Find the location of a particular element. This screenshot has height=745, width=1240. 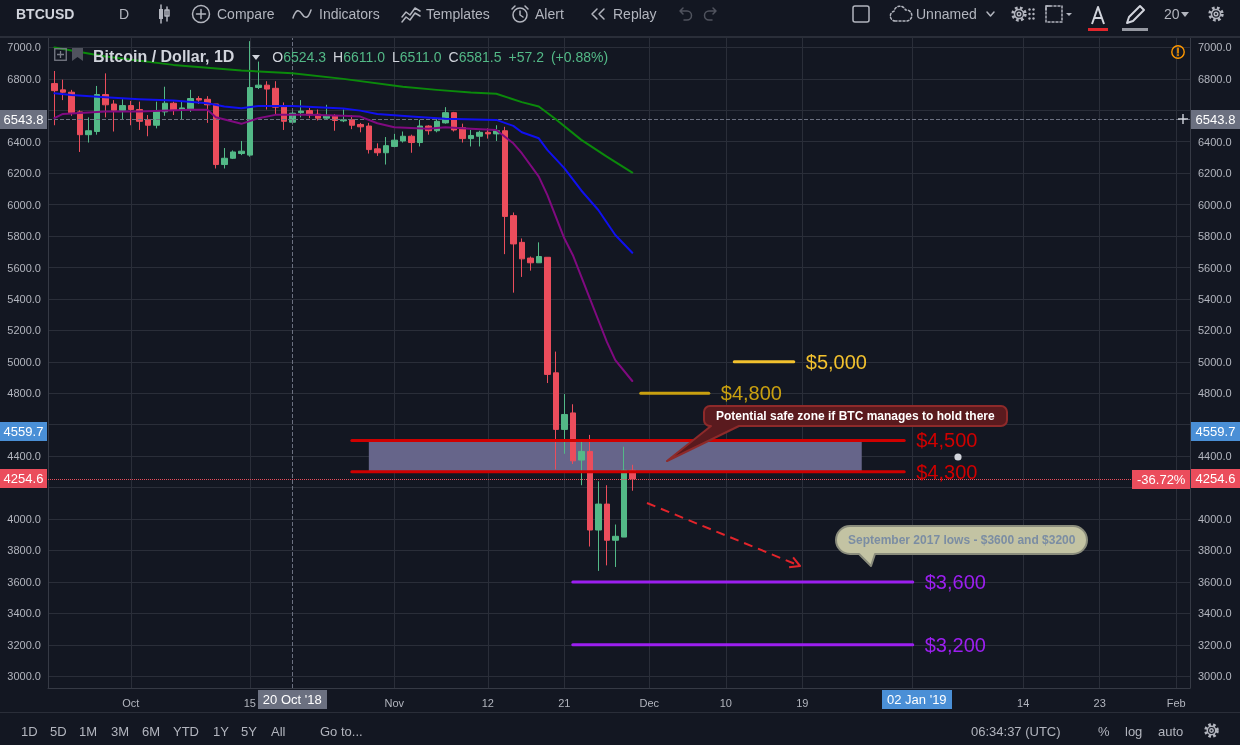

ref-line-label: 20 Oct '18 is located at coordinates (292, 699).